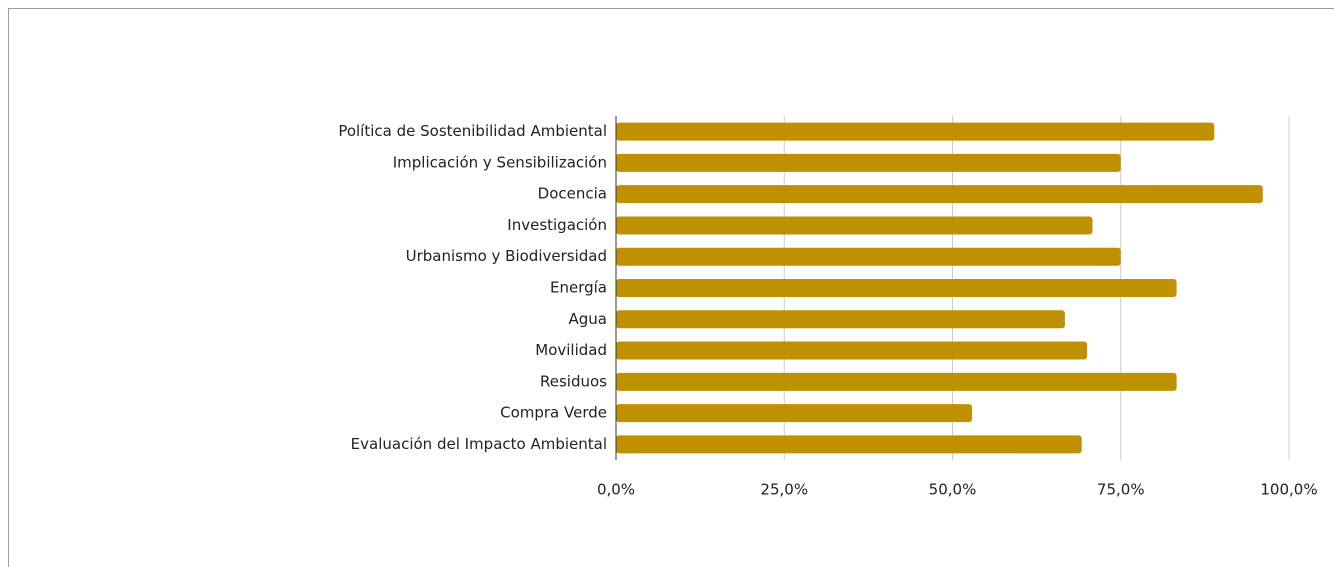 The height and width of the screenshot is (567, 1334). I want to click on y-tick-label: Docencia, so click(572, 194).